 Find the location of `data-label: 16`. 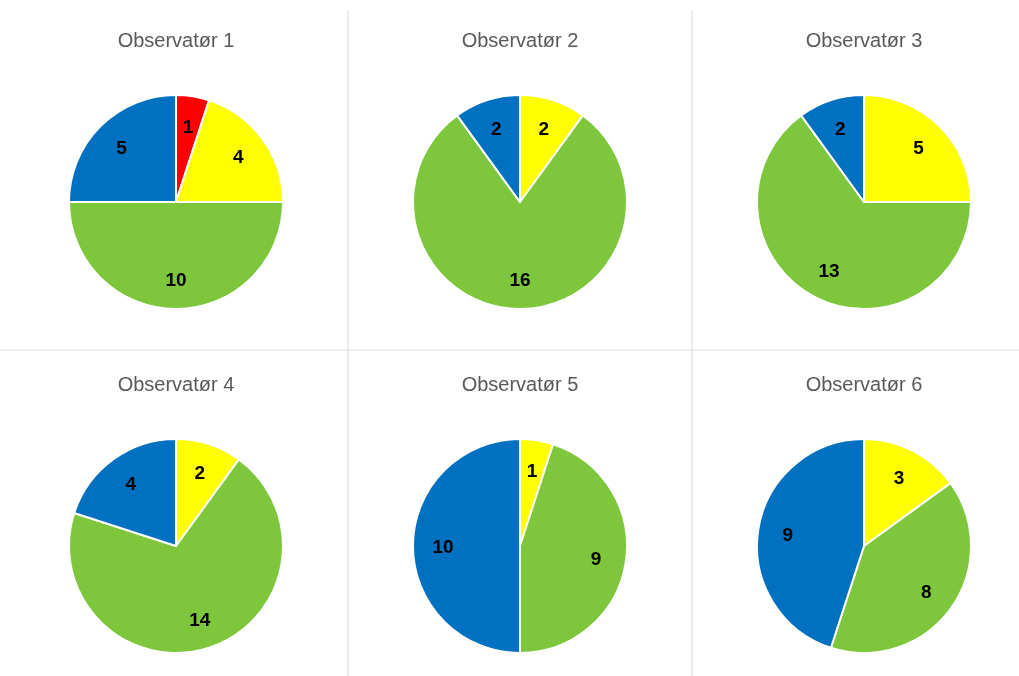

data-label: 16 is located at coordinates (520, 279).